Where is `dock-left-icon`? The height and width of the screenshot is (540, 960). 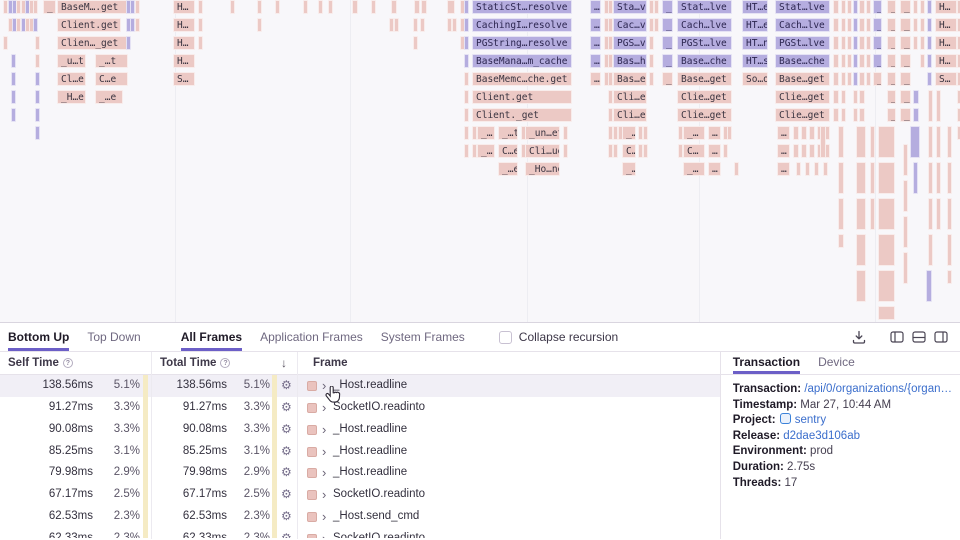
dock-left-icon is located at coordinates (897, 337).